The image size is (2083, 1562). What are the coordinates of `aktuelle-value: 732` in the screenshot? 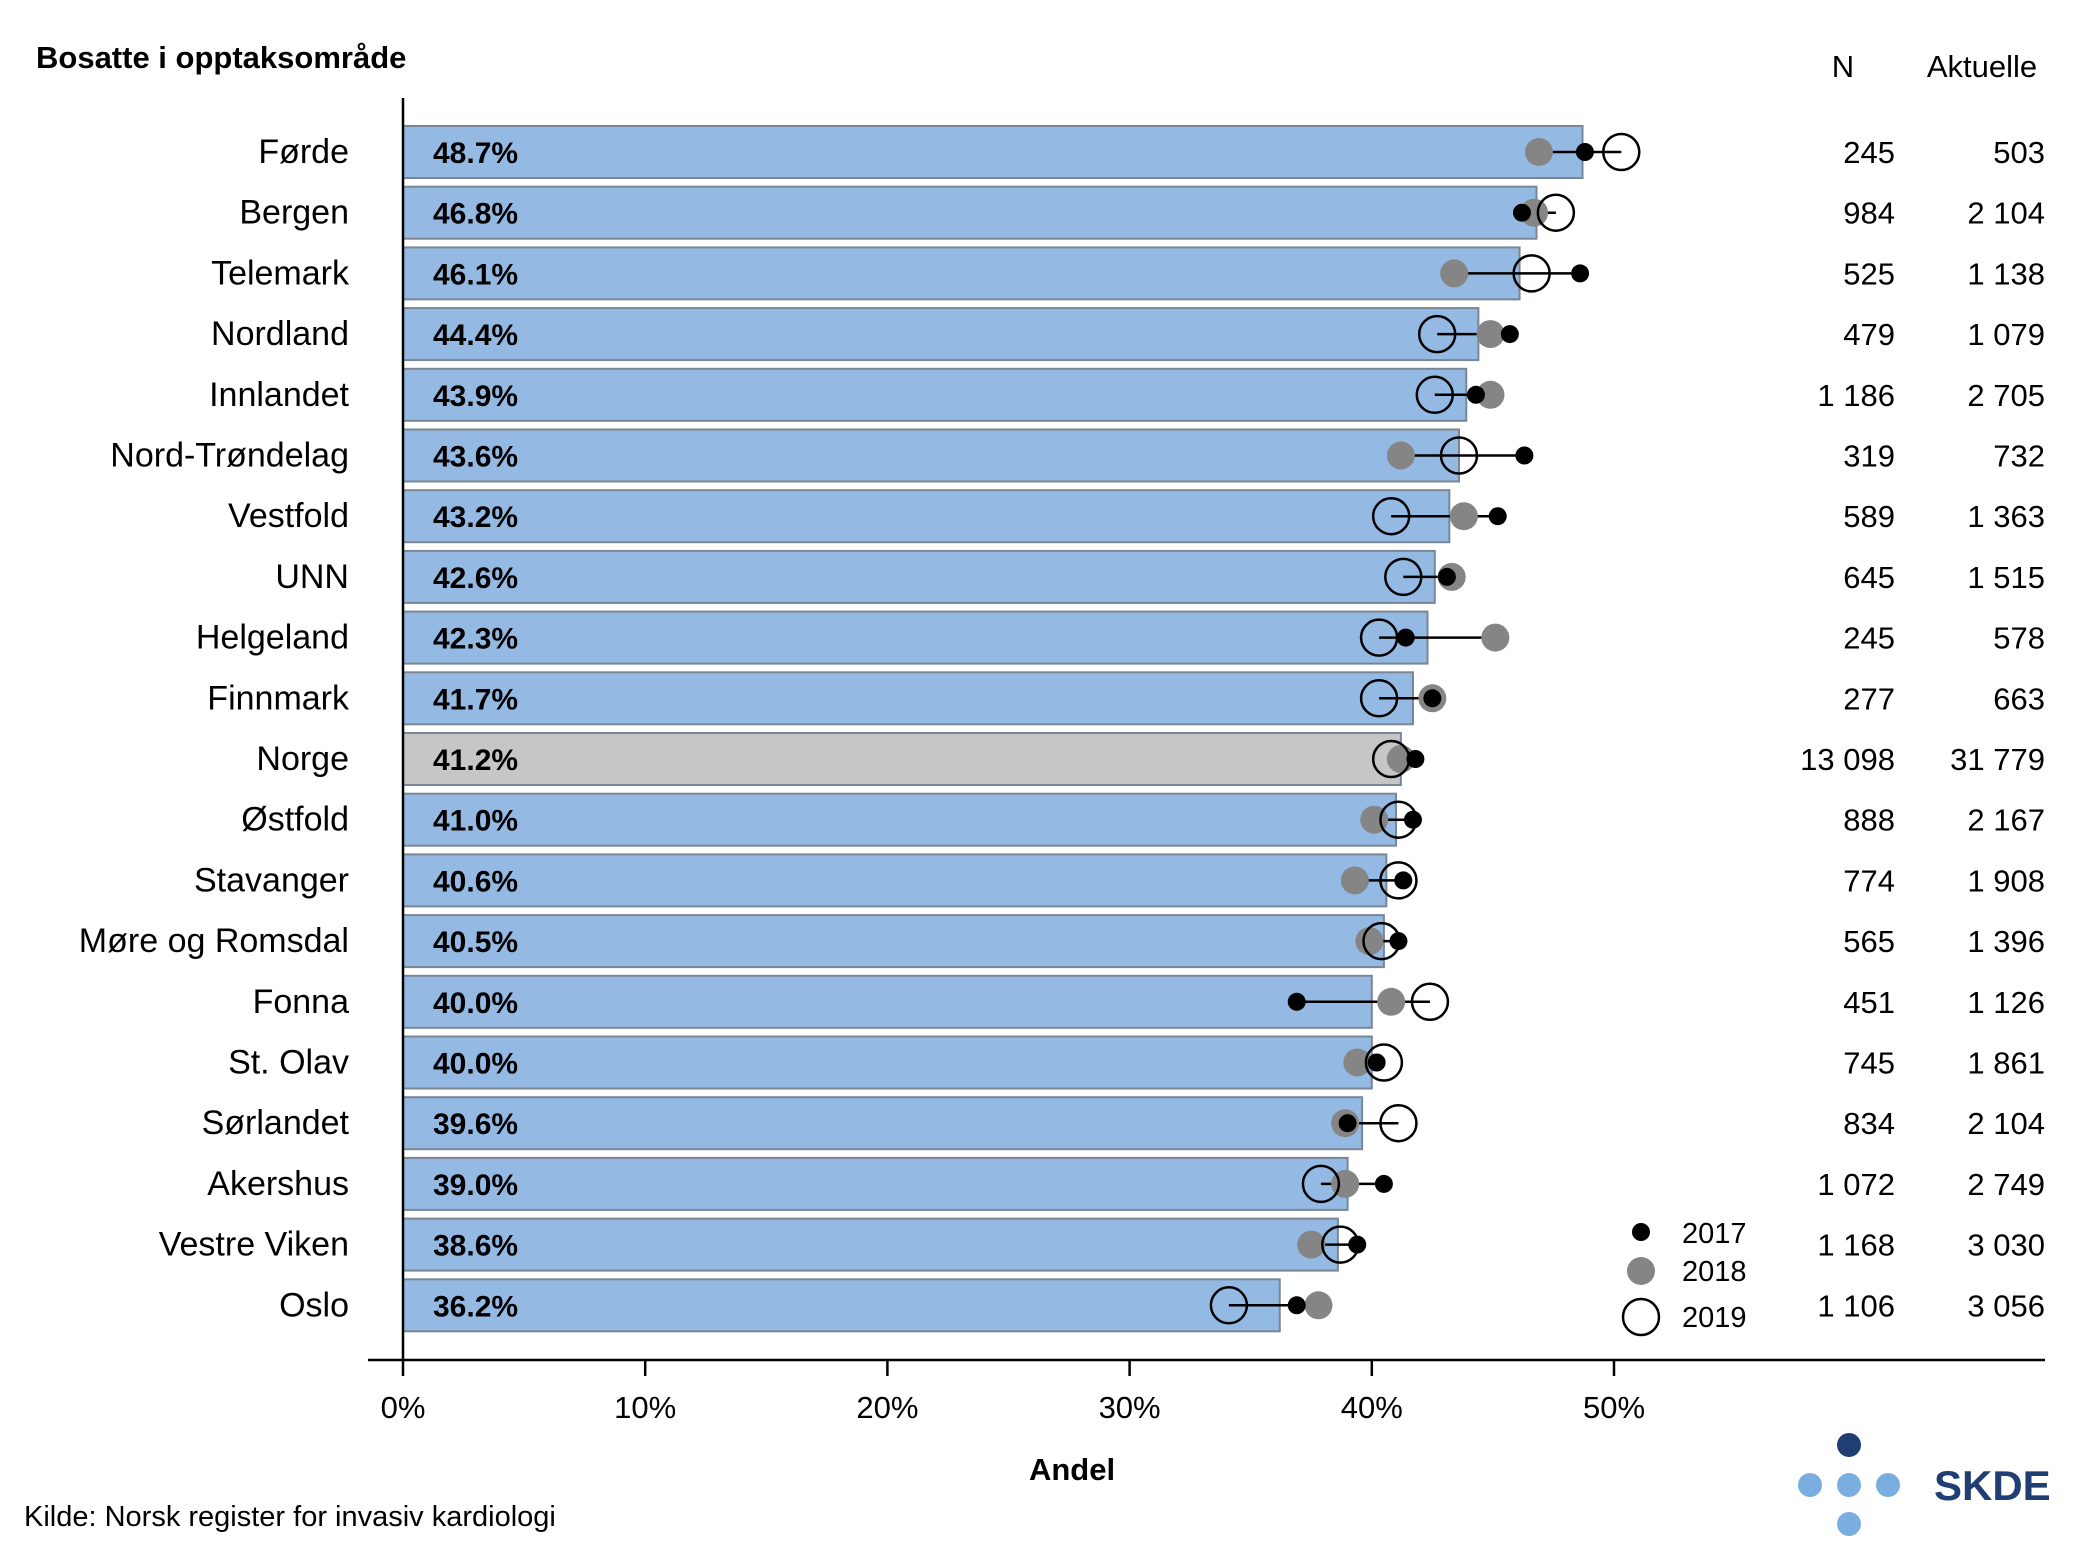 It's located at (2019, 456).